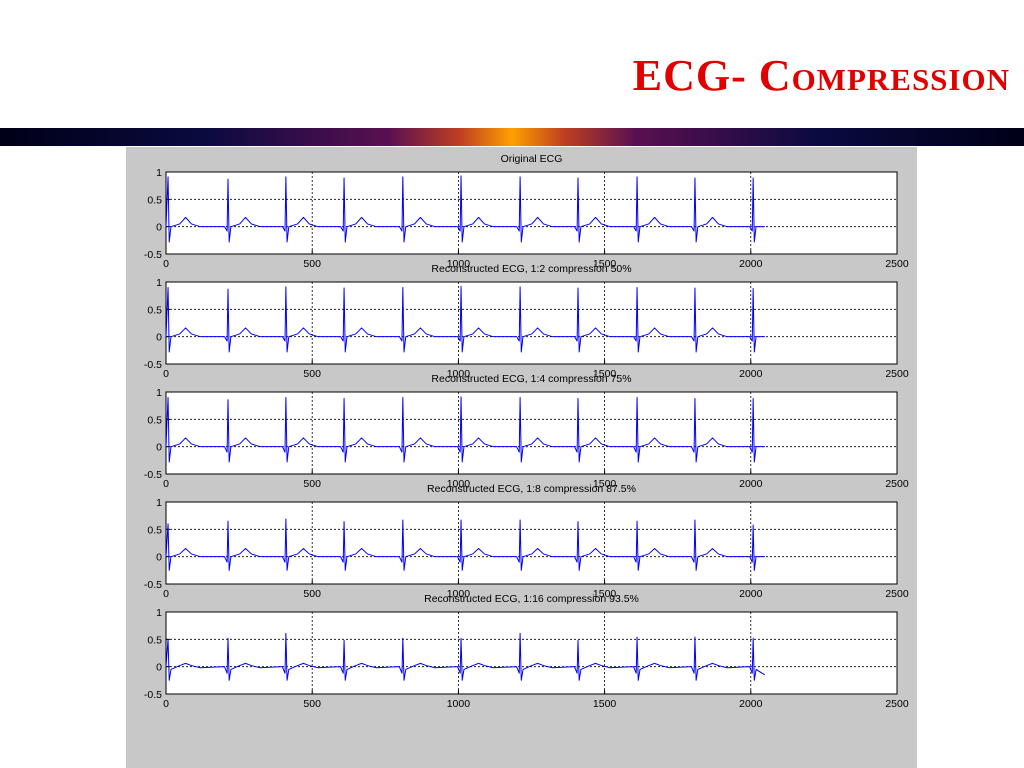 This screenshot has width=1024, height=768. Describe the element at coordinates (531, 269) in the screenshot. I see `subplot-title: Reconstructed ECG, 1:2 compression 50%` at that location.